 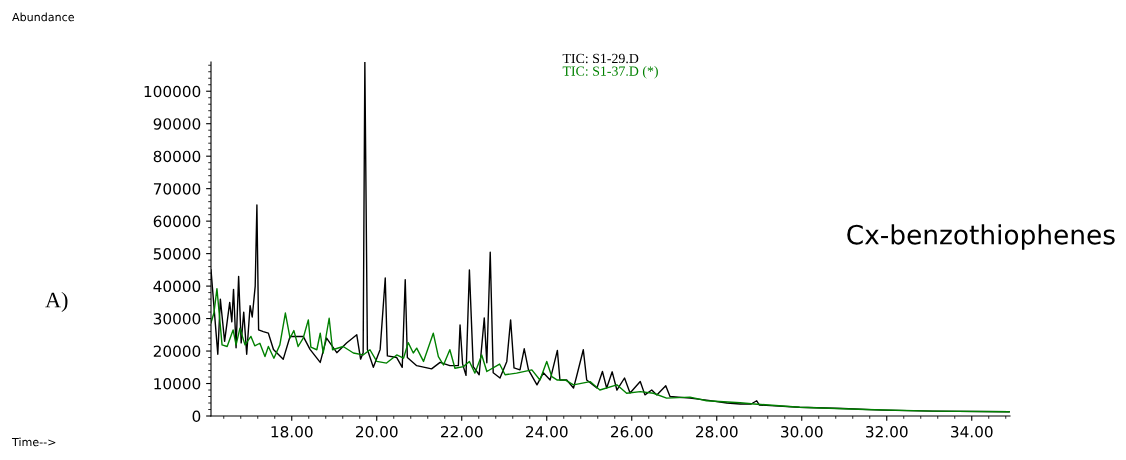 I want to click on y-tick-label: 50000, so click(x=177, y=254).